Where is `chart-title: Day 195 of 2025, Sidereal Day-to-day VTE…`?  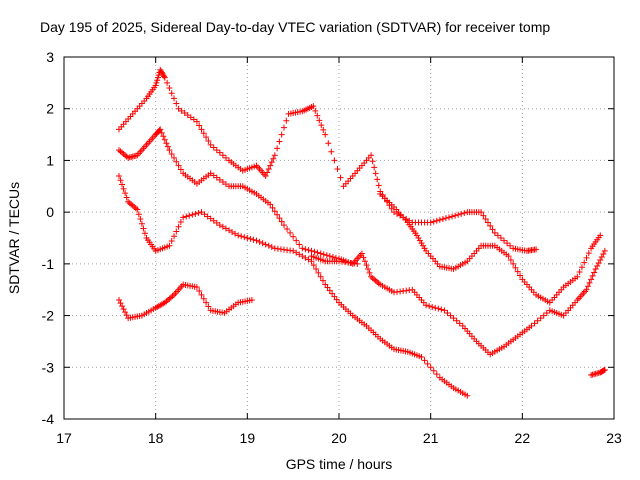 chart-title: Day 195 of 2025, Sidereal Day-to-day VTE… is located at coordinates (295, 27).